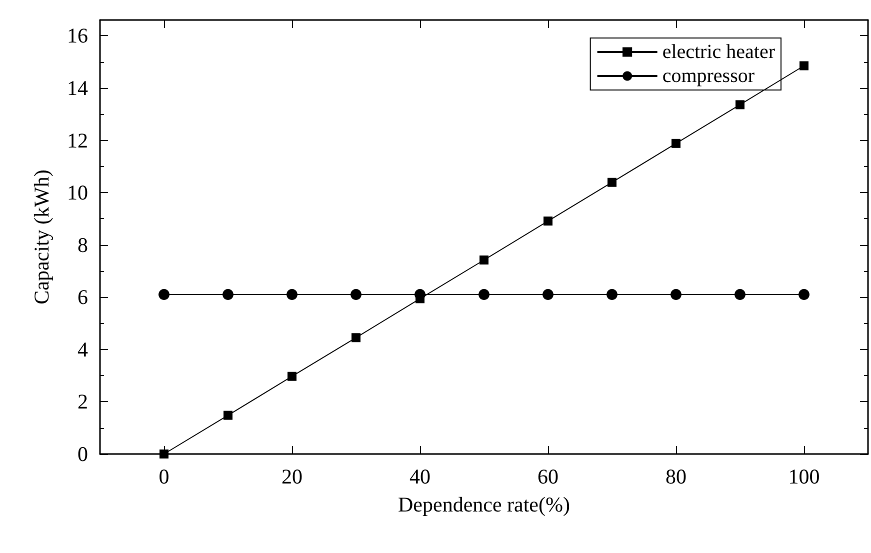 This screenshot has height=553, width=871. Describe the element at coordinates (804, 476) in the screenshot. I see `x-tick-label: 100` at that location.